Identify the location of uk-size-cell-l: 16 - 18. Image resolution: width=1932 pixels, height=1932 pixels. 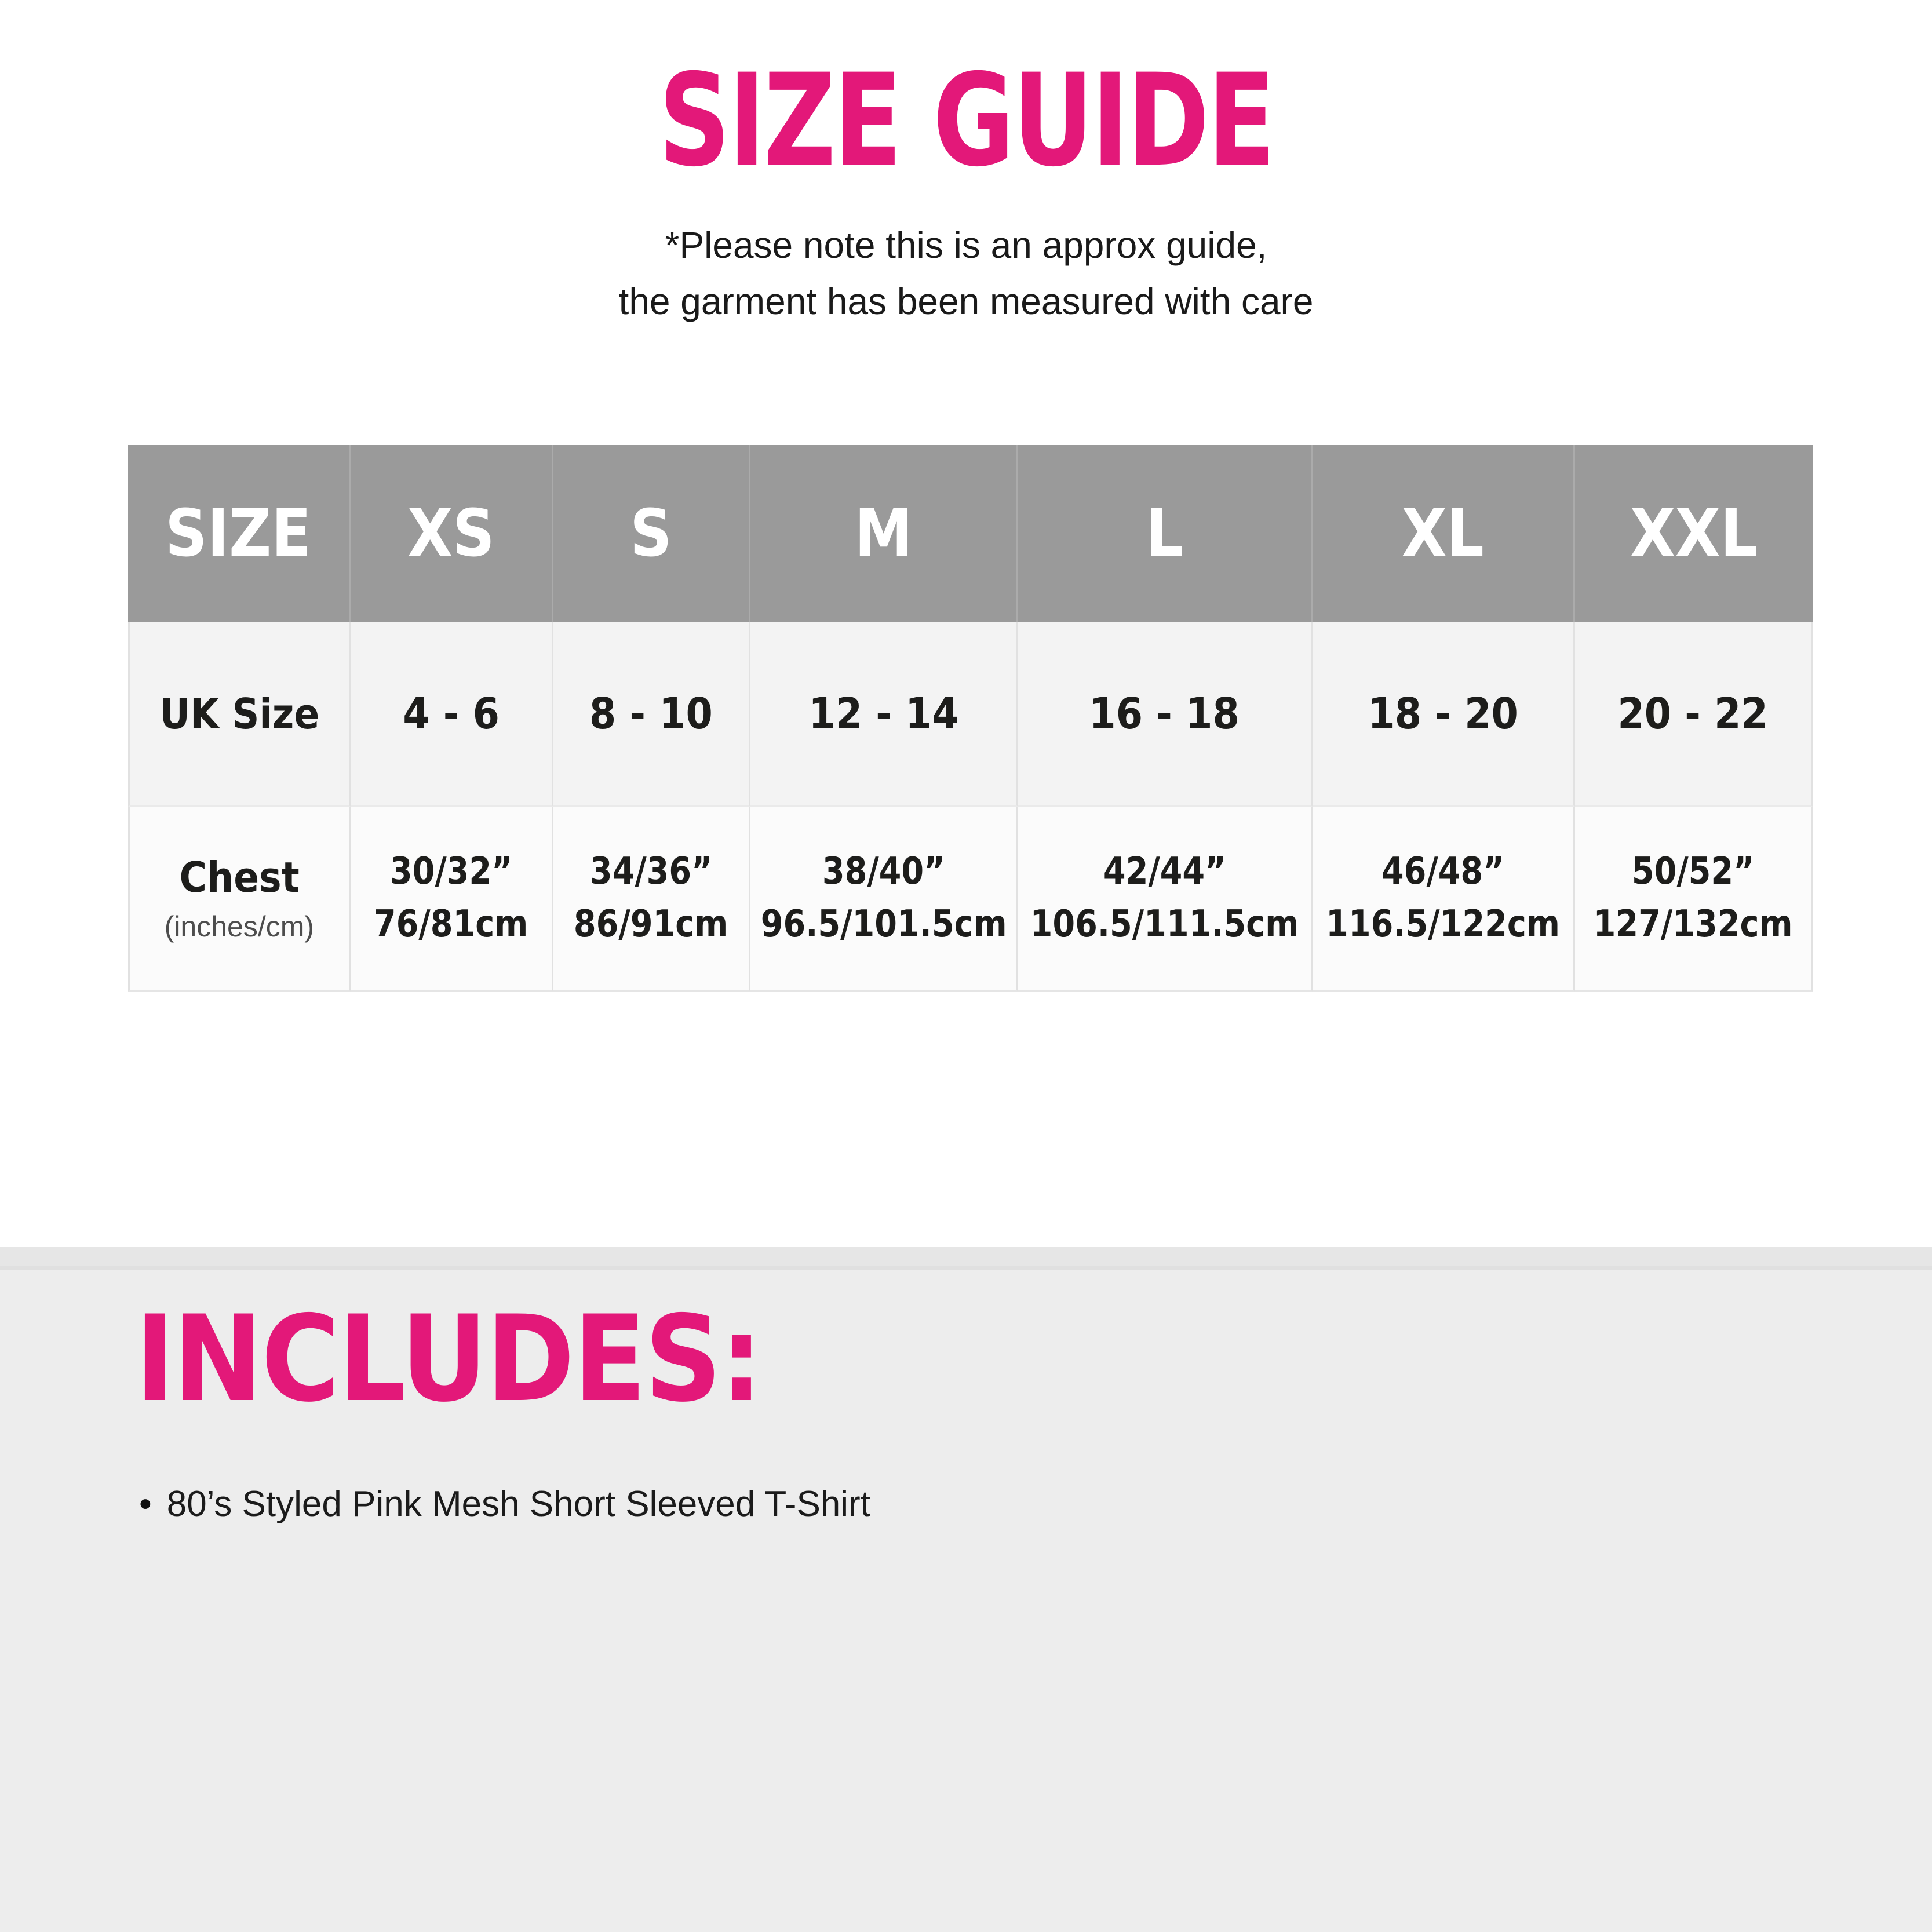
(1165, 714).